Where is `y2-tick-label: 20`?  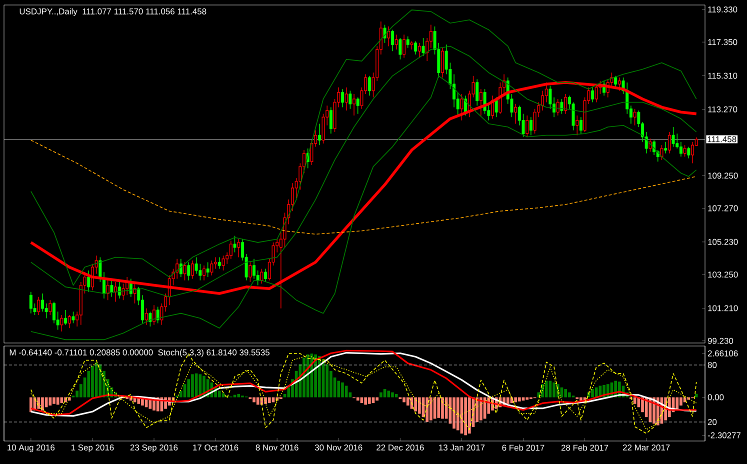 y2-tick-label: 20 is located at coordinates (712, 422).